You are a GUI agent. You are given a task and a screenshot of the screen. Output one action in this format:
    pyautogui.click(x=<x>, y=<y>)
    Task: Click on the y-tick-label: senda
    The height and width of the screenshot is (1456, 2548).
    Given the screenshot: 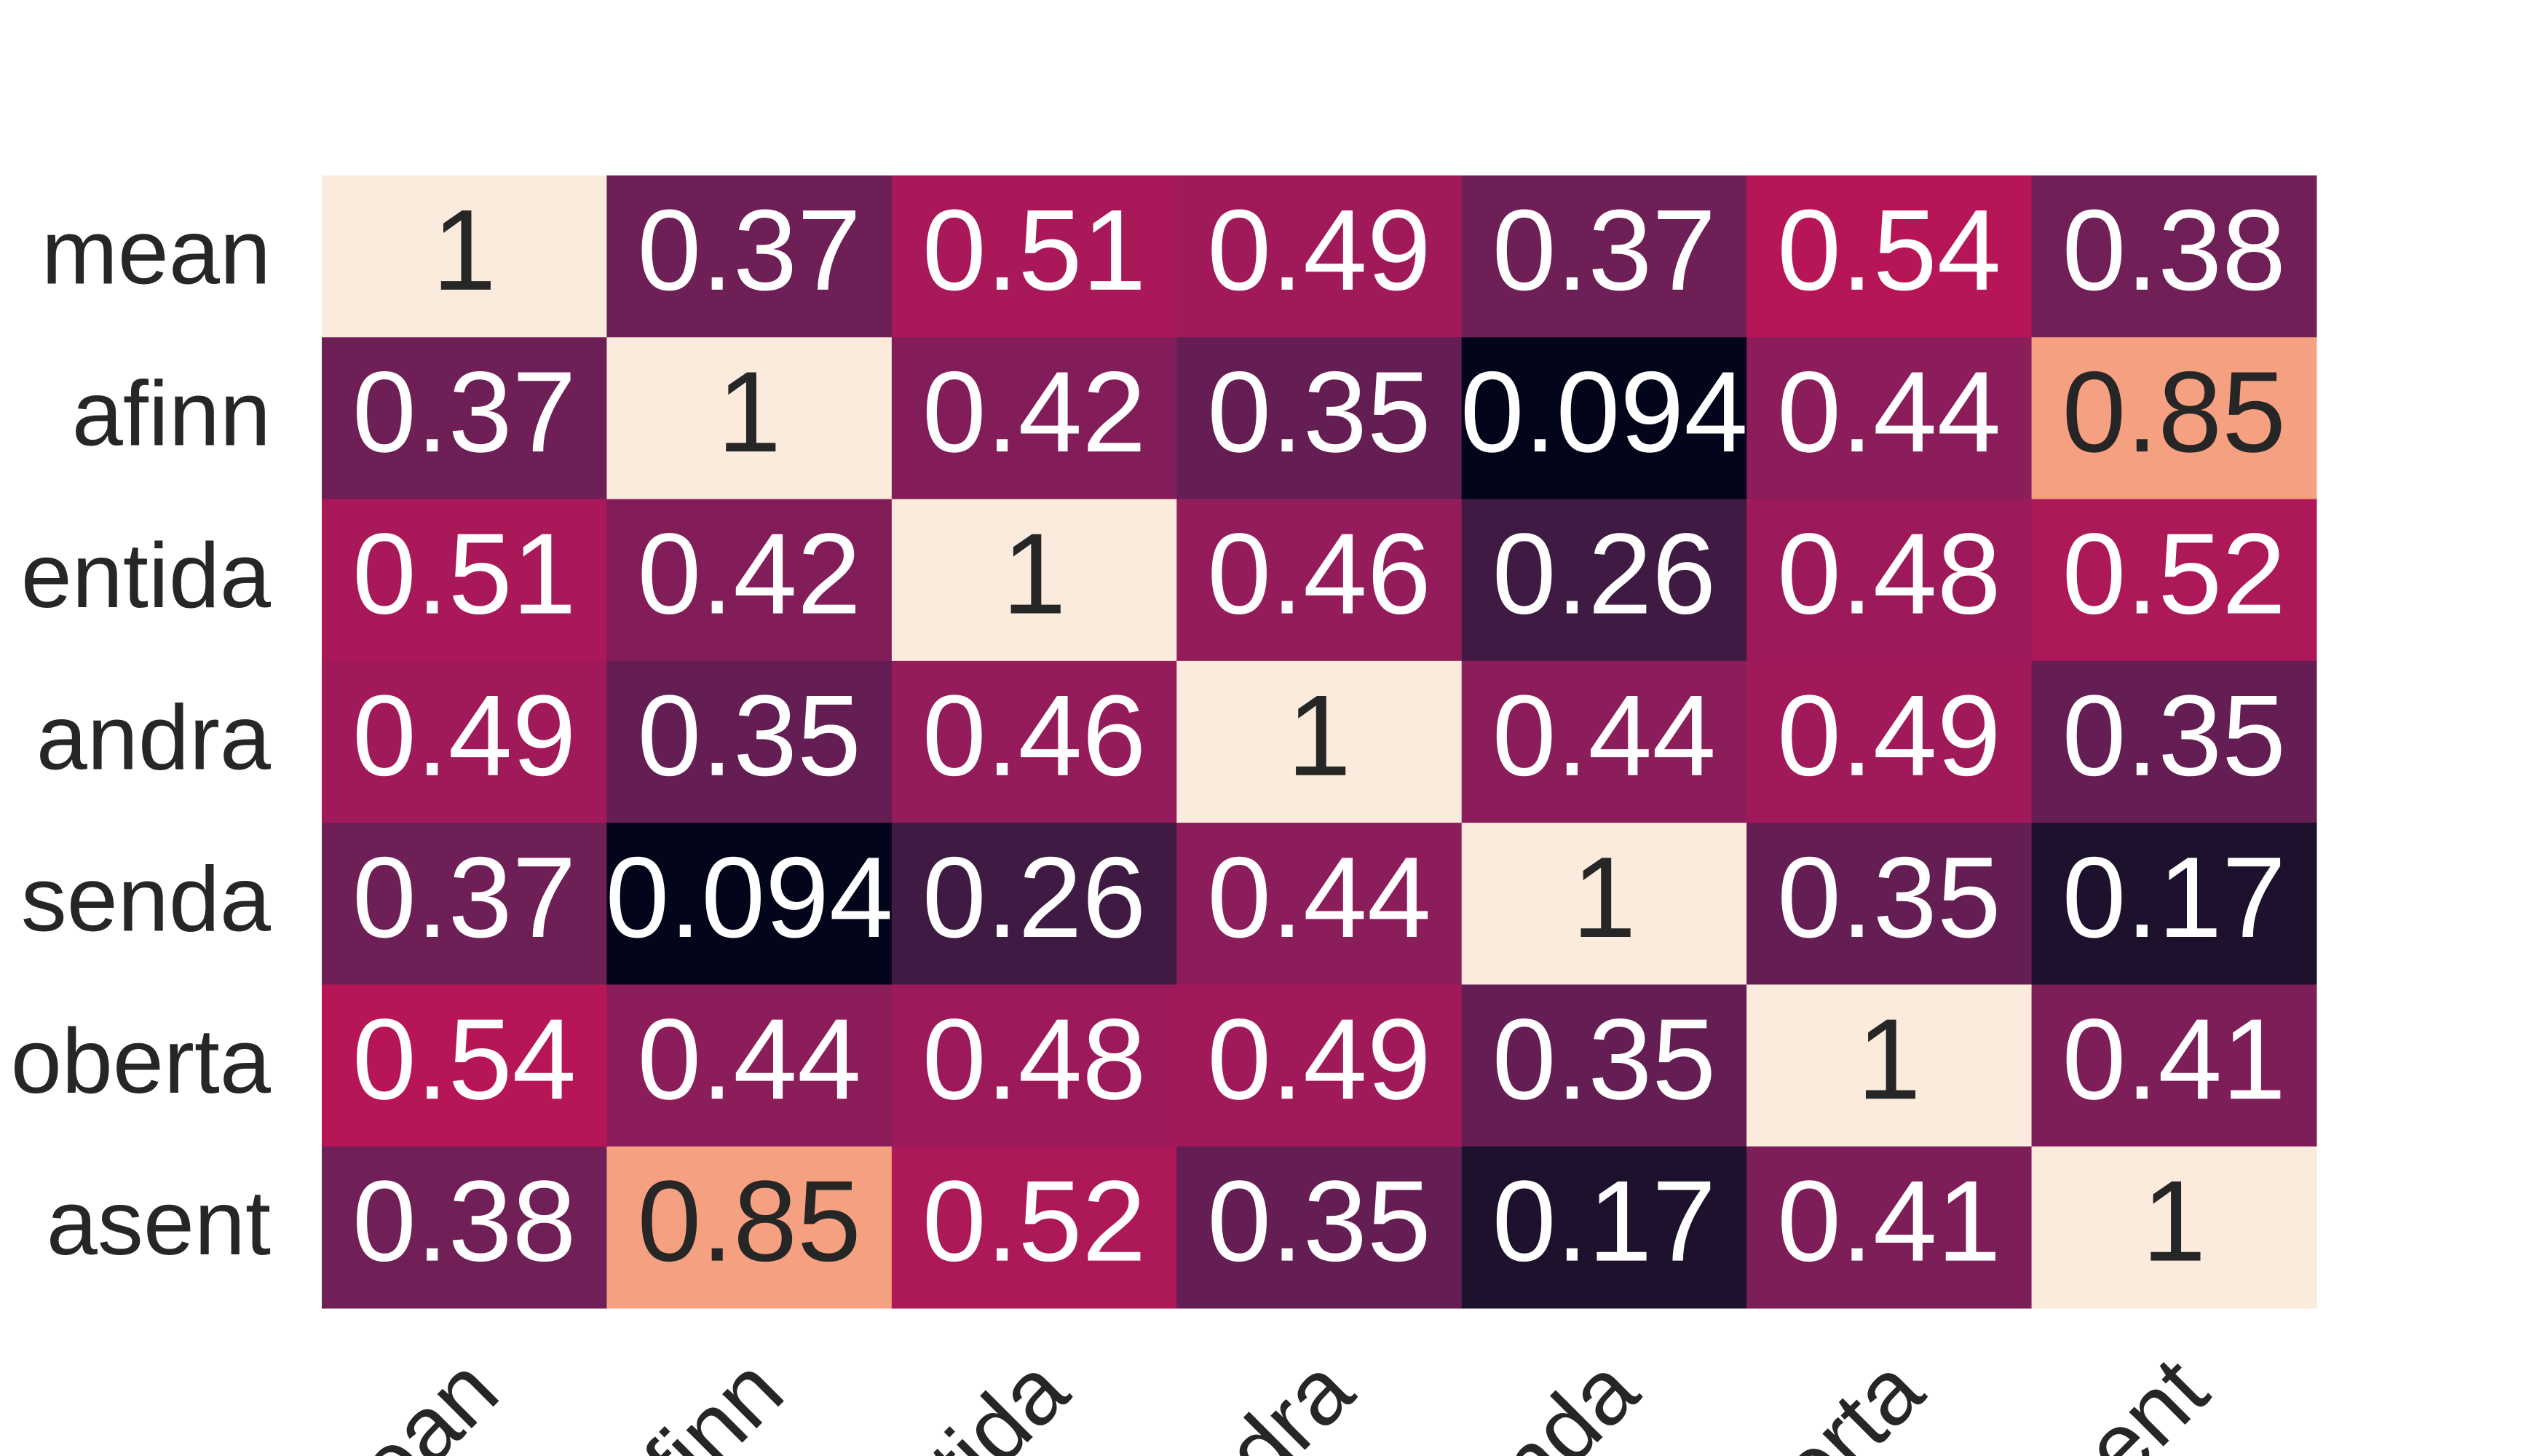 What is the action you would take?
    pyautogui.click(x=146, y=899)
    